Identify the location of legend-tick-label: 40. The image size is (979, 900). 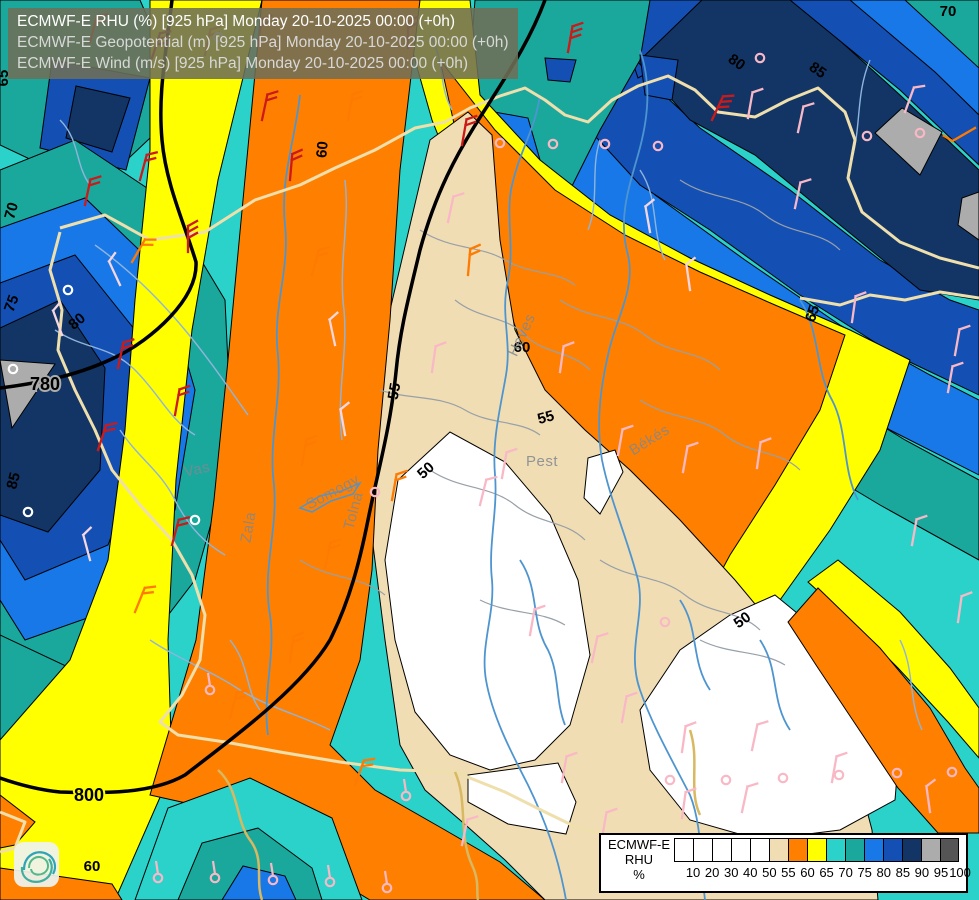
(750, 872).